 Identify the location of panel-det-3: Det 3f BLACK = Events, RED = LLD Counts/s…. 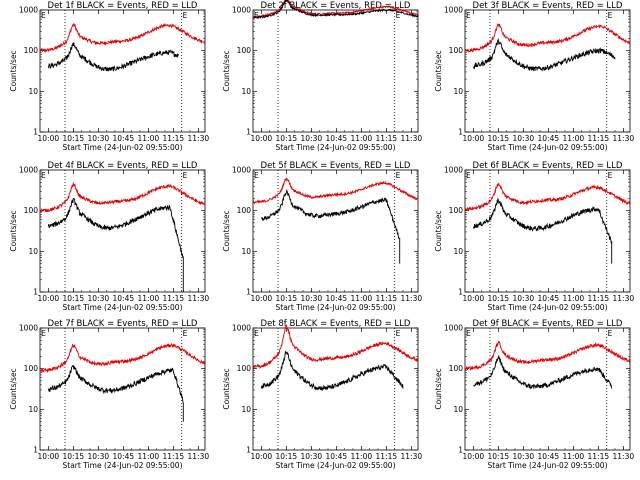
(534, 76).